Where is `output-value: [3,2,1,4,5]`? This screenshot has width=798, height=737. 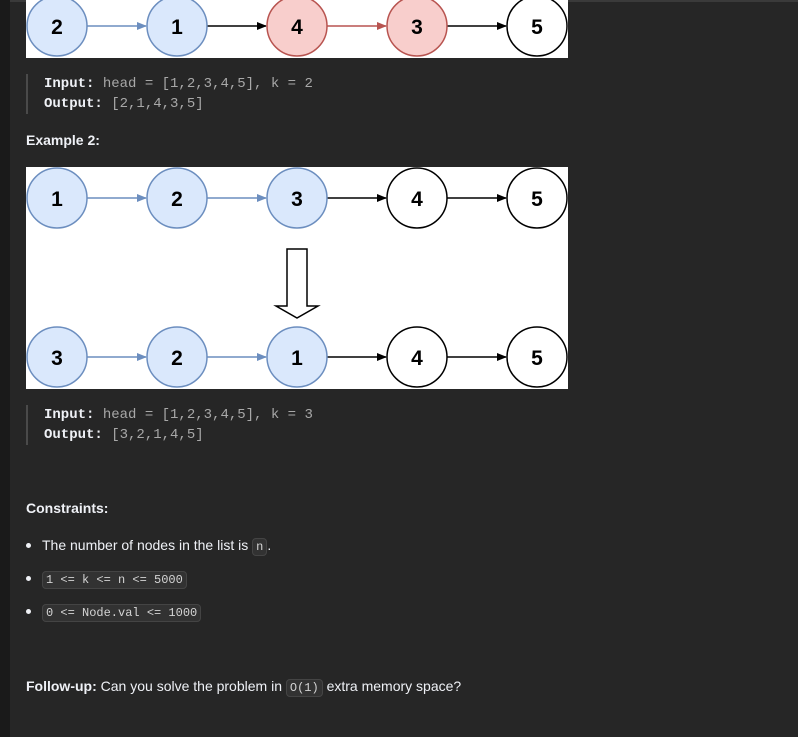
output-value: [3,2,1,4,5] is located at coordinates (153, 435).